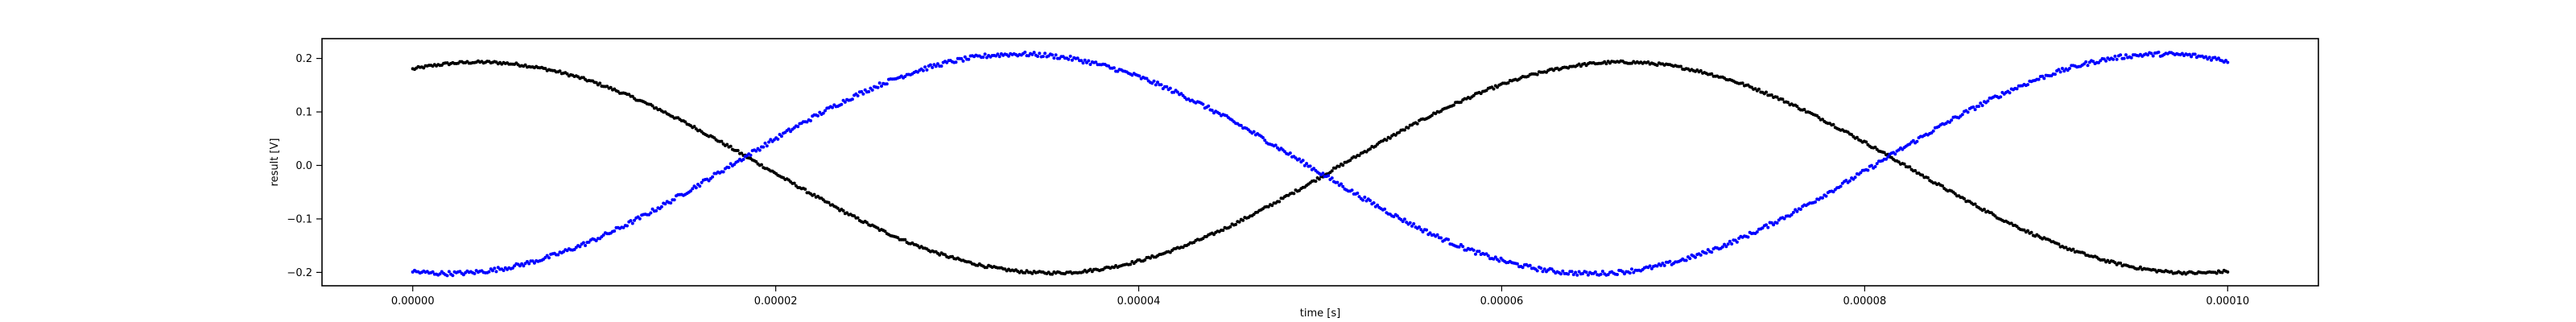  What do you see at coordinates (2227, 301) in the screenshot?
I see `x-tick-label: 0.00010` at bounding box center [2227, 301].